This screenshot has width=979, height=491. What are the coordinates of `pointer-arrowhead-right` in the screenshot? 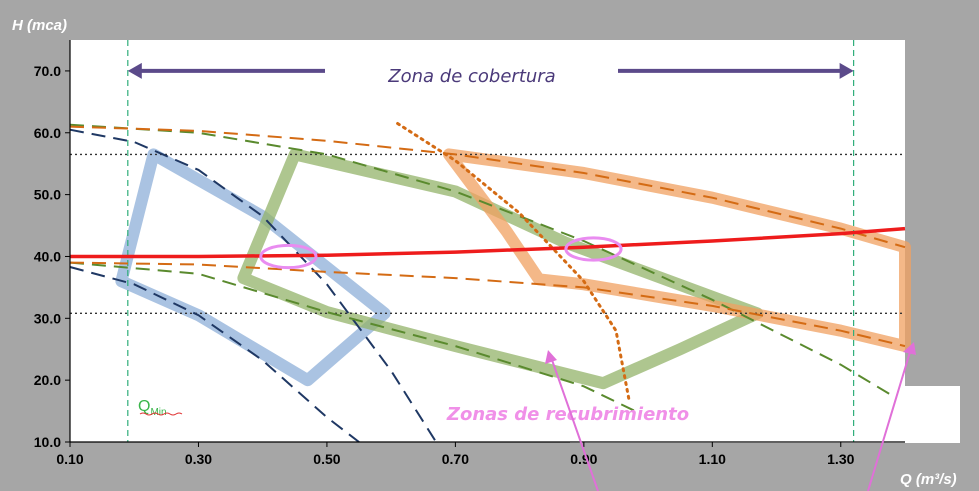 It's located at (909, 348).